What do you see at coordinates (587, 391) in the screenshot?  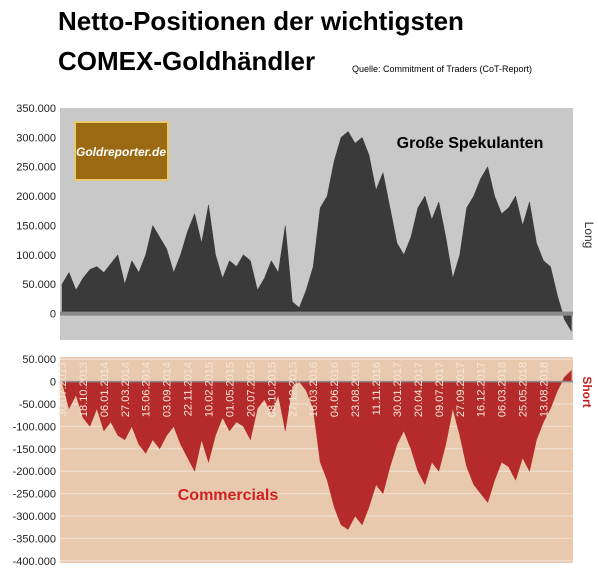 I see `axis-side-label: Short` at bounding box center [587, 391].